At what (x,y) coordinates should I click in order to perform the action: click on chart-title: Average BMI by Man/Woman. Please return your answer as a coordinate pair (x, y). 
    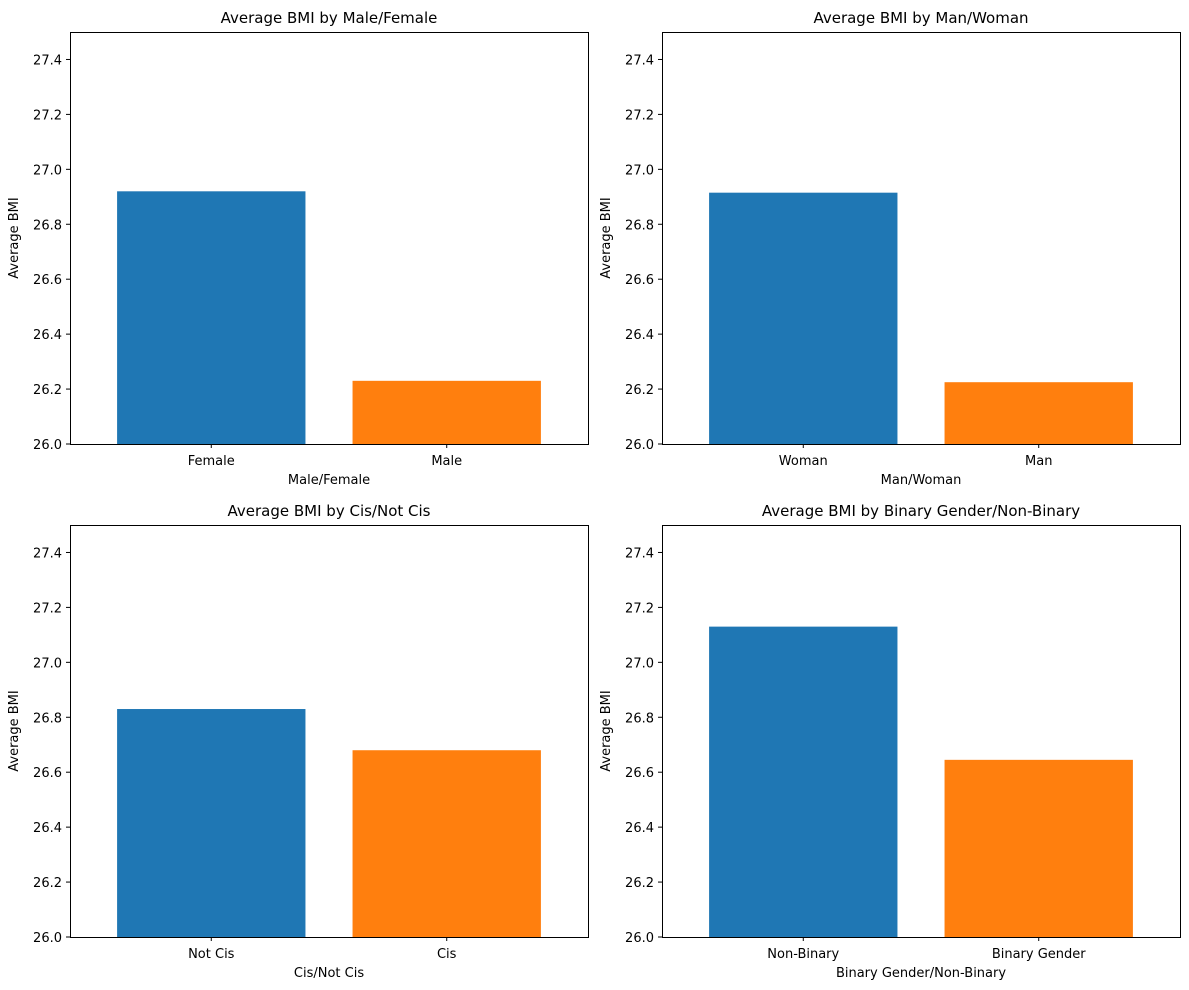
    Looking at the image, I should click on (920, 18).